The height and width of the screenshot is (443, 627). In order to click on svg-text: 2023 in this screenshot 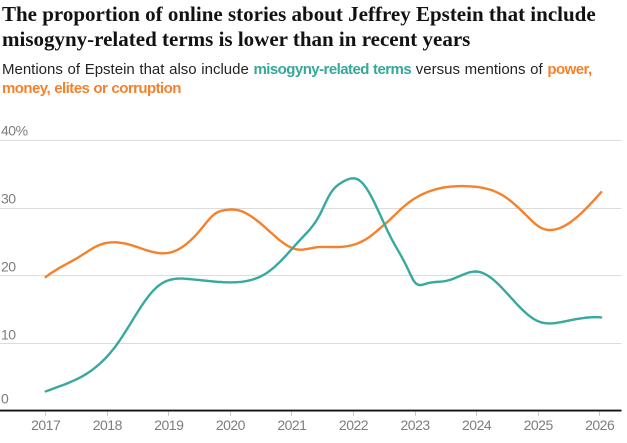, I will do `click(416, 425)`.